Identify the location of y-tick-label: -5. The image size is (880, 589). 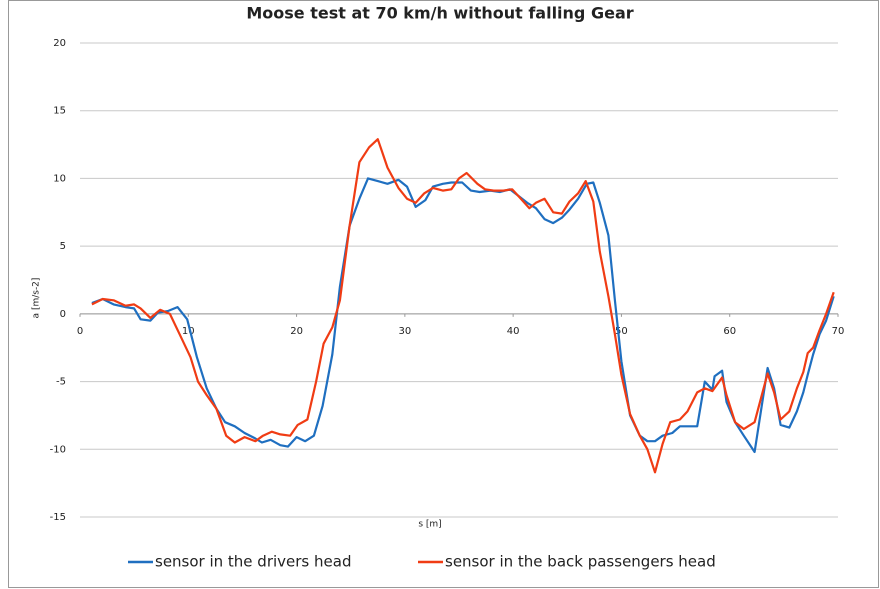
(61, 382).